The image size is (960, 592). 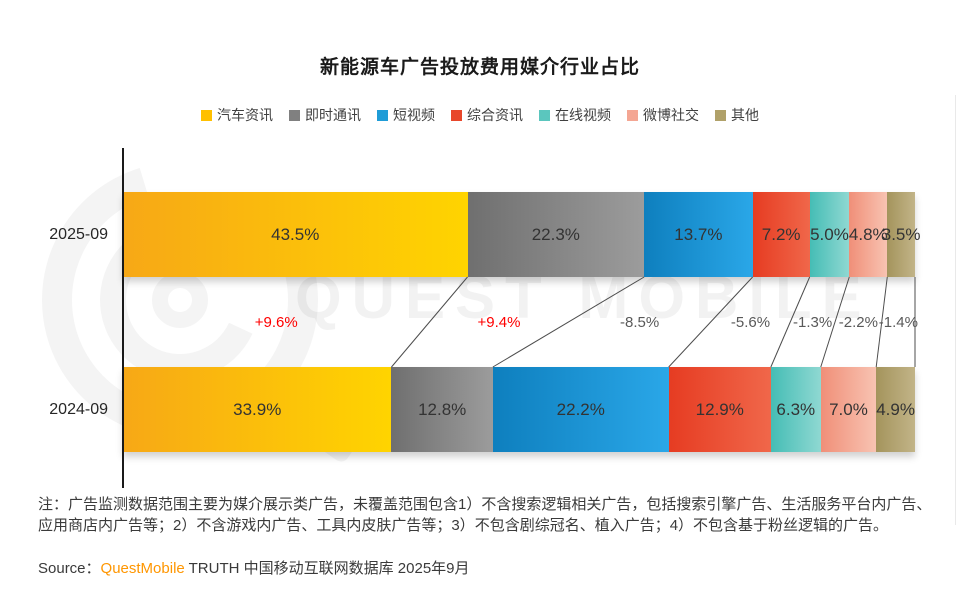 I want to click on category-label-2024-09: 2024-09, so click(x=78, y=409).